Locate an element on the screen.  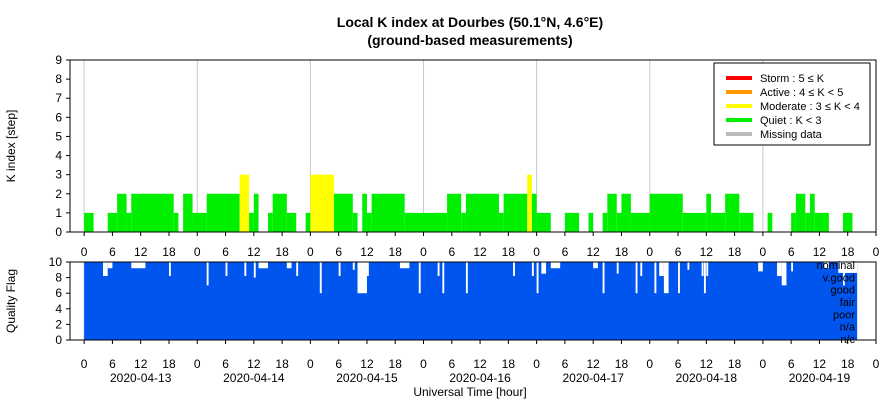
date-label: 2020-04-18 is located at coordinates (707, 378).